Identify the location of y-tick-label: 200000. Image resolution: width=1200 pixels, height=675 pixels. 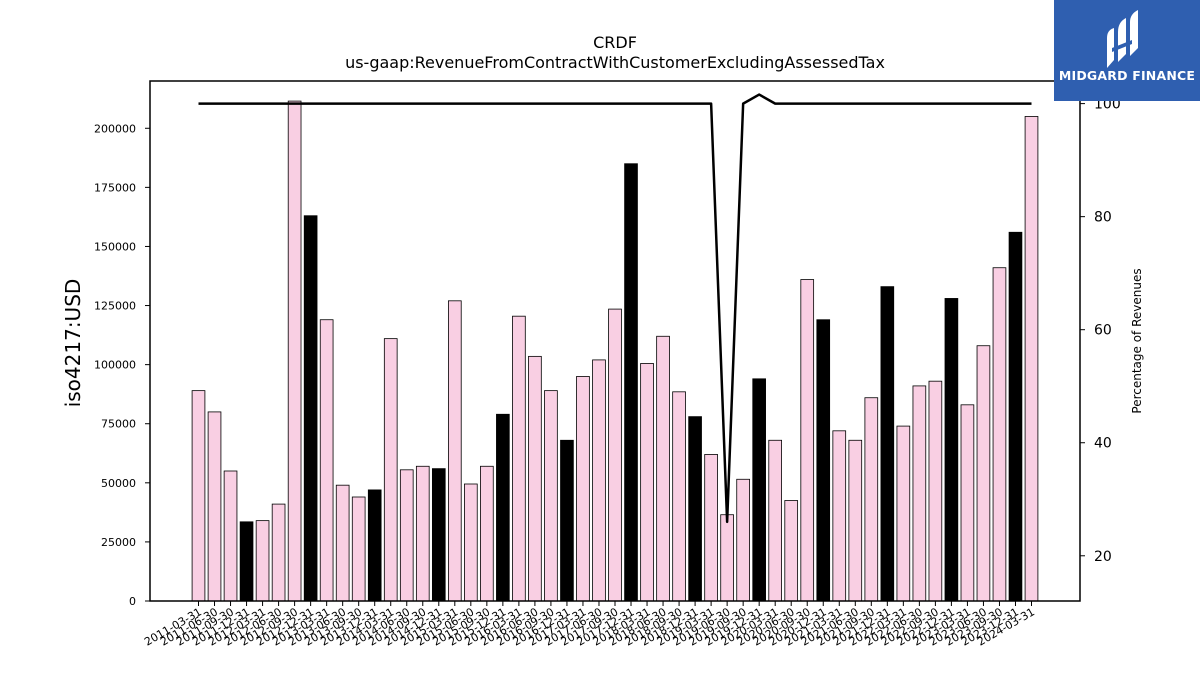
(115, 128).